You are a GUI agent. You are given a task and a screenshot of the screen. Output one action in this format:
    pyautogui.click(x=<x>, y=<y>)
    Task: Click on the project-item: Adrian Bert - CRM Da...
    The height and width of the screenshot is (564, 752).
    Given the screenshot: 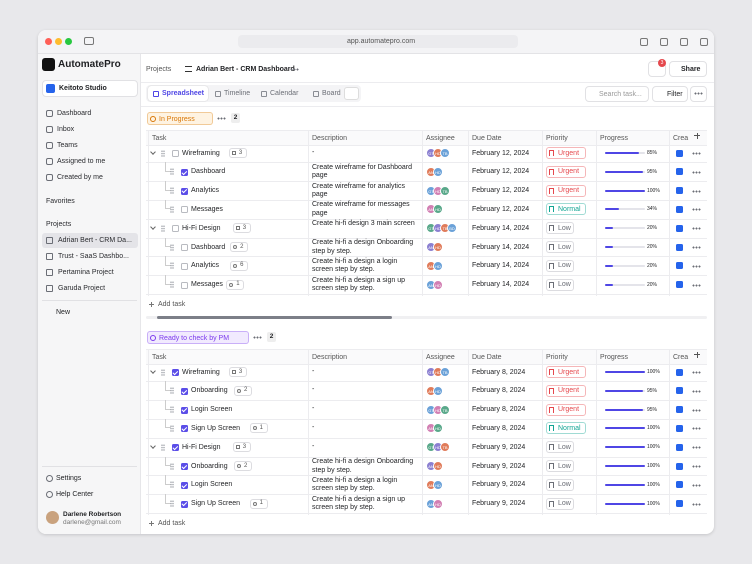 What is the action you would take?
    pyautogui.click(x=95, y=240)
    